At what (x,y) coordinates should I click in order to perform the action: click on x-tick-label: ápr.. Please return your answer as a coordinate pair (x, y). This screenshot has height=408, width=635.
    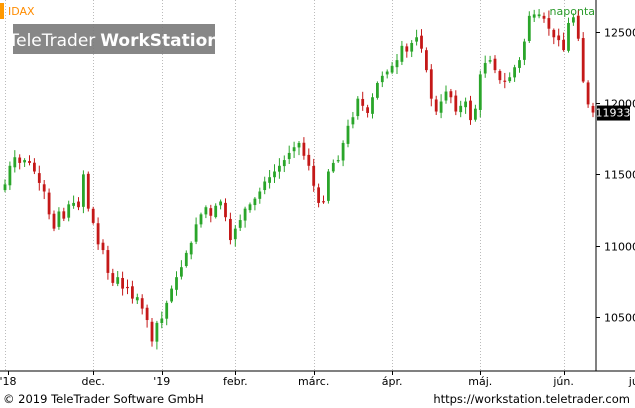
    Looking at the image, I should click on (392, 381).